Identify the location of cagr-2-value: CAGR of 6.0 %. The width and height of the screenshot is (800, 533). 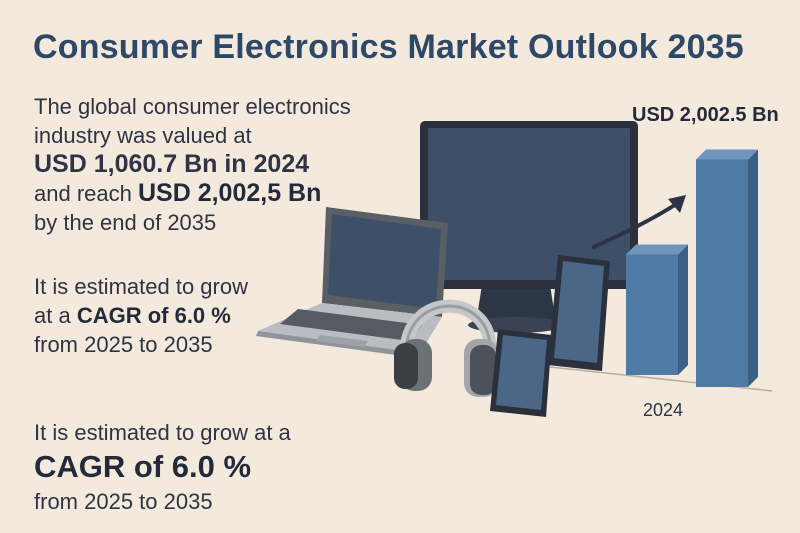
(143, 466).